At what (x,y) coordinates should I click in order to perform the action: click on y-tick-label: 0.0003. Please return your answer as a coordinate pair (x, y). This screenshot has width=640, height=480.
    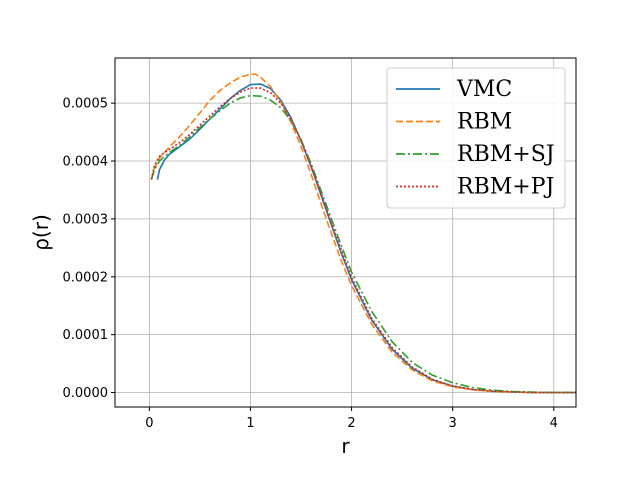
    Looking at the image, I should click on (86, 219).